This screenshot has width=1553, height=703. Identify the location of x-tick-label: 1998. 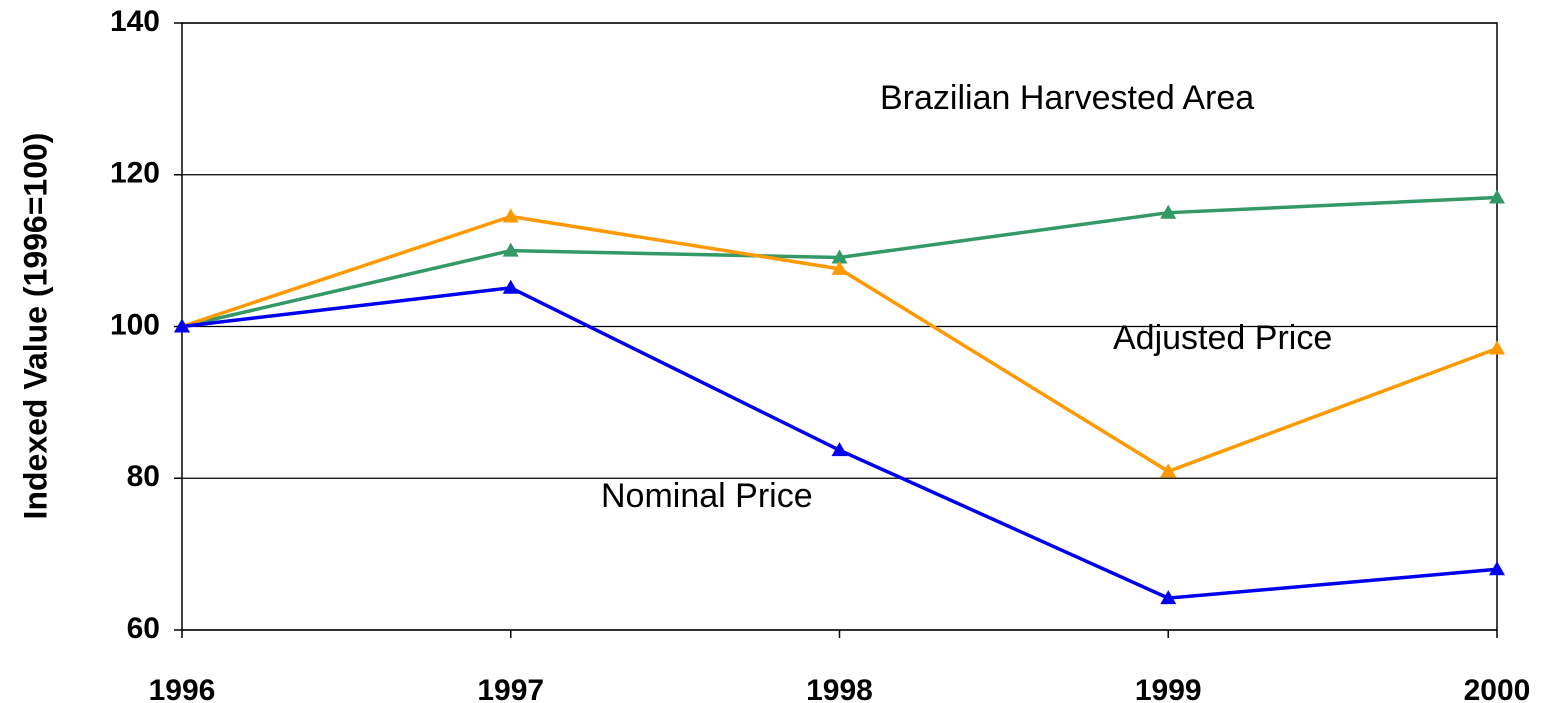
(839, 688).